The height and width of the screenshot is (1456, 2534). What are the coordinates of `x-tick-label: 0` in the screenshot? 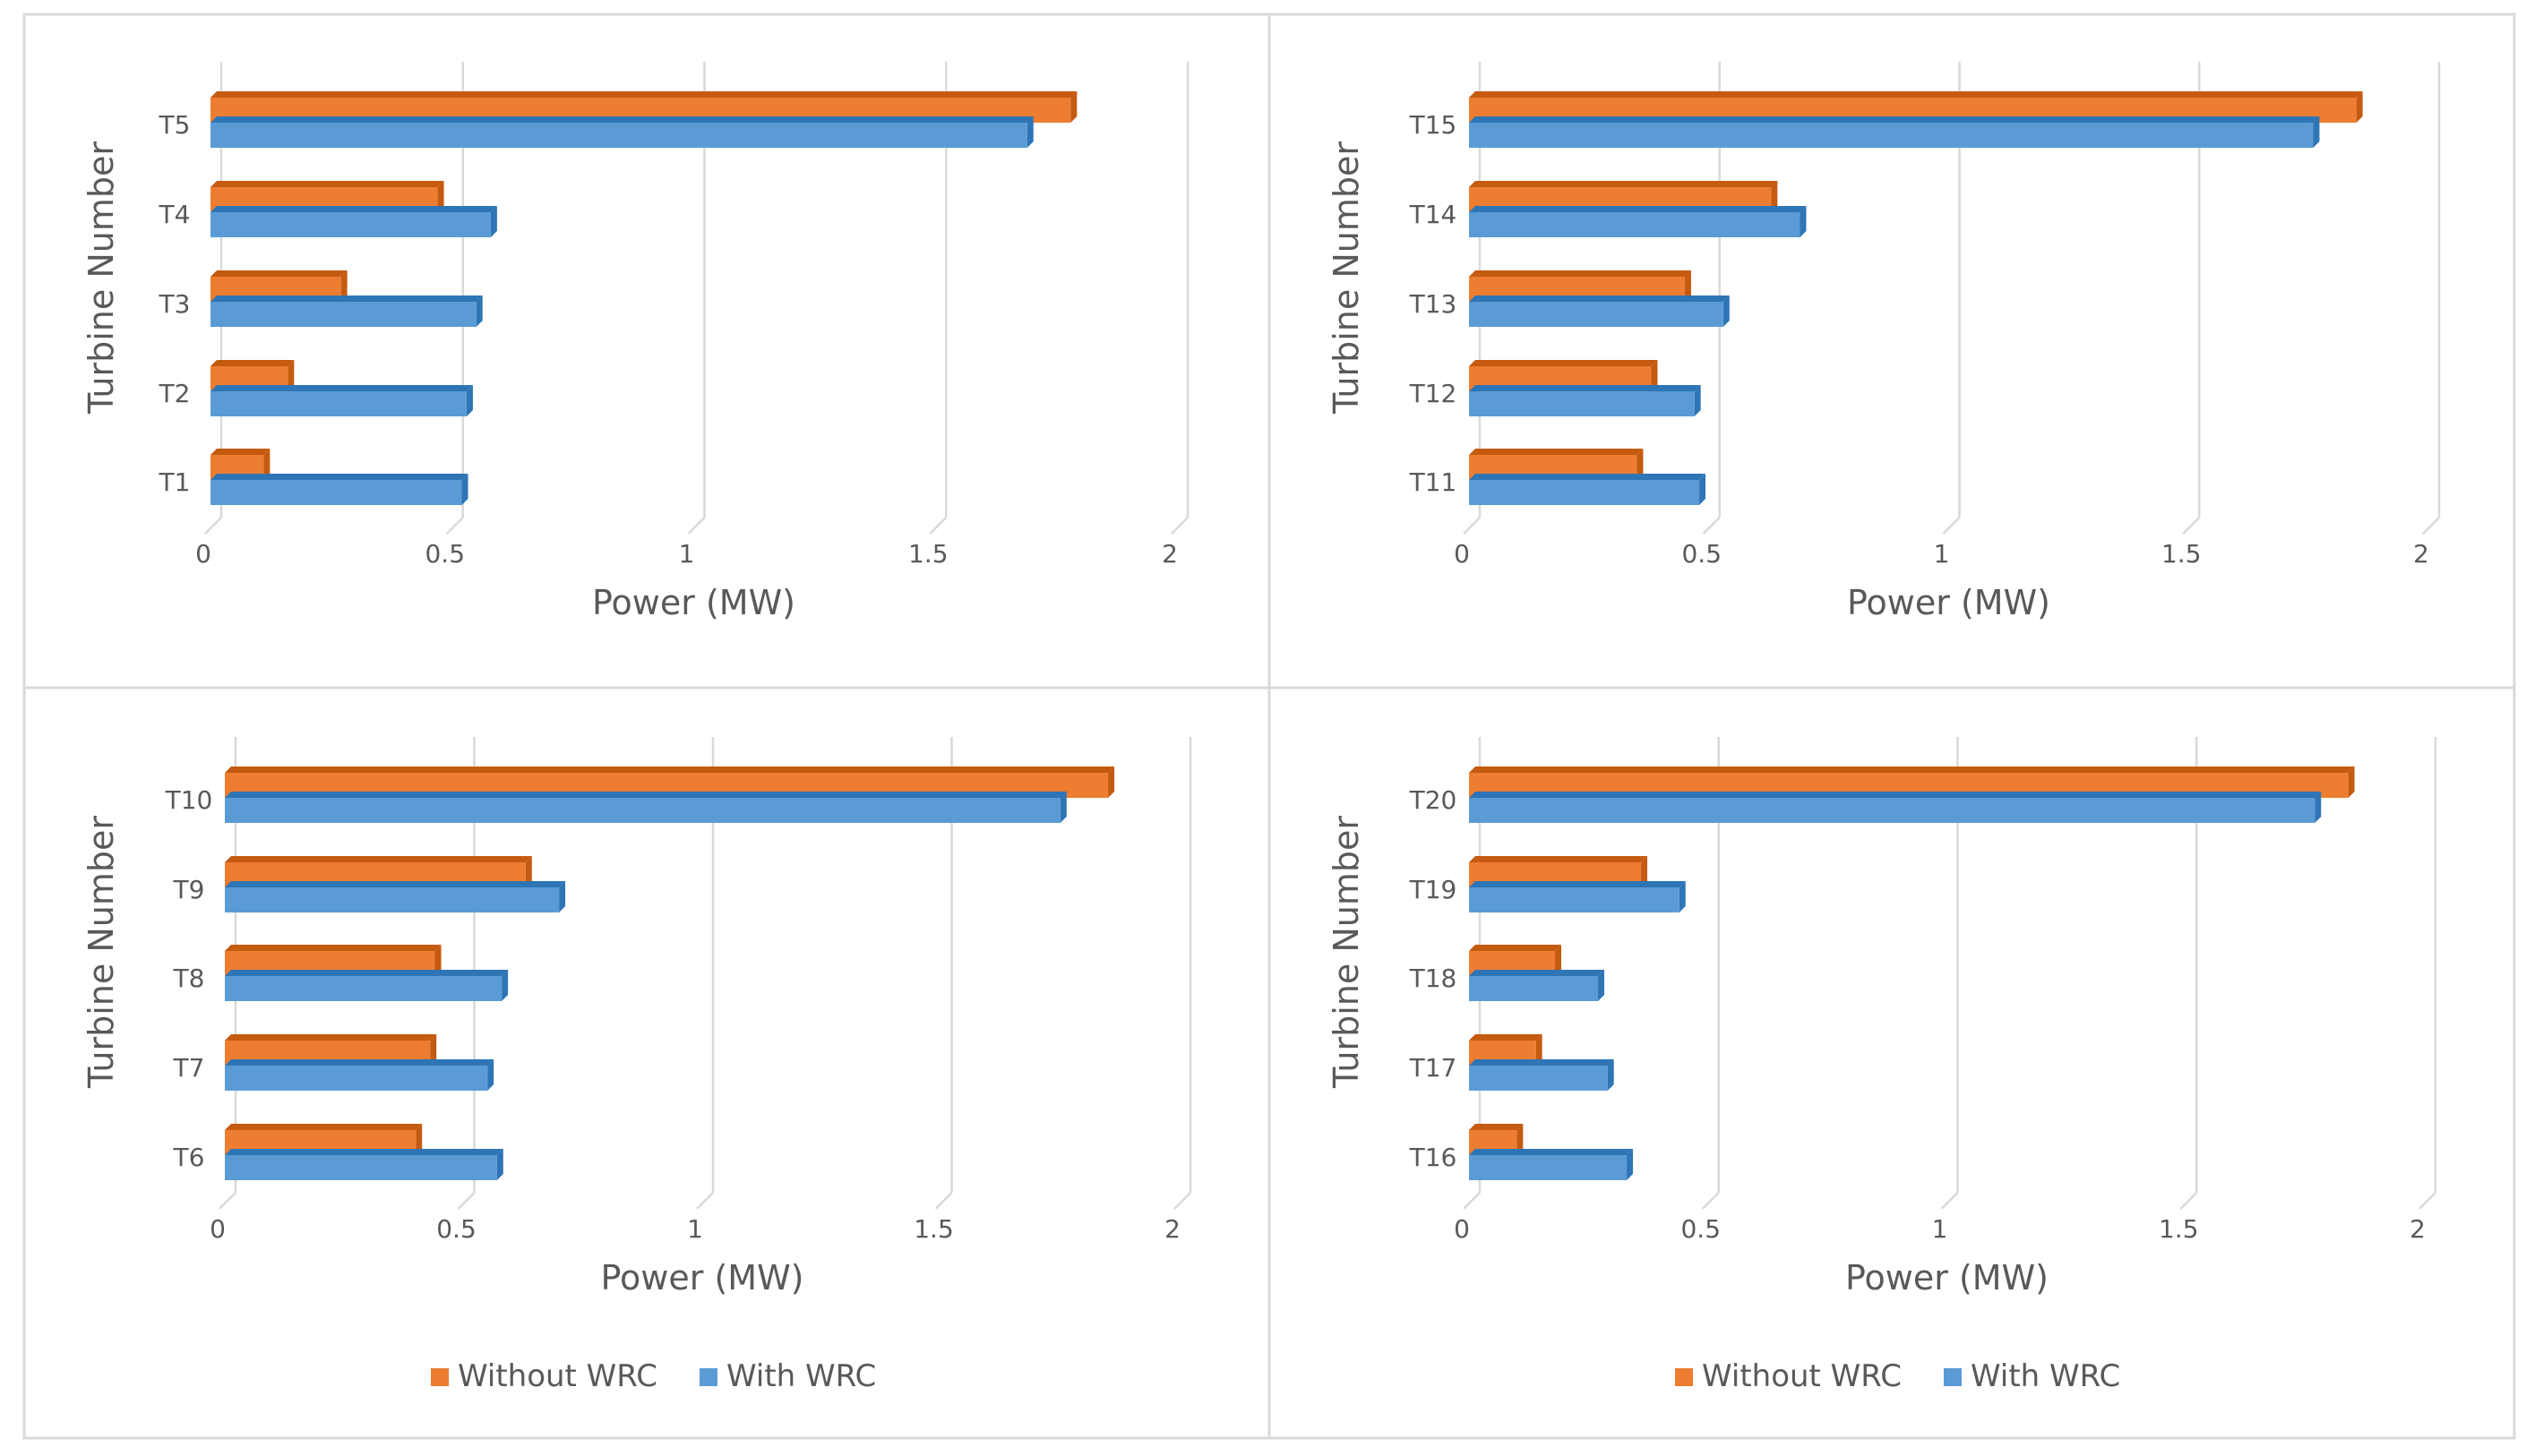 It's located at (1462, 1229).